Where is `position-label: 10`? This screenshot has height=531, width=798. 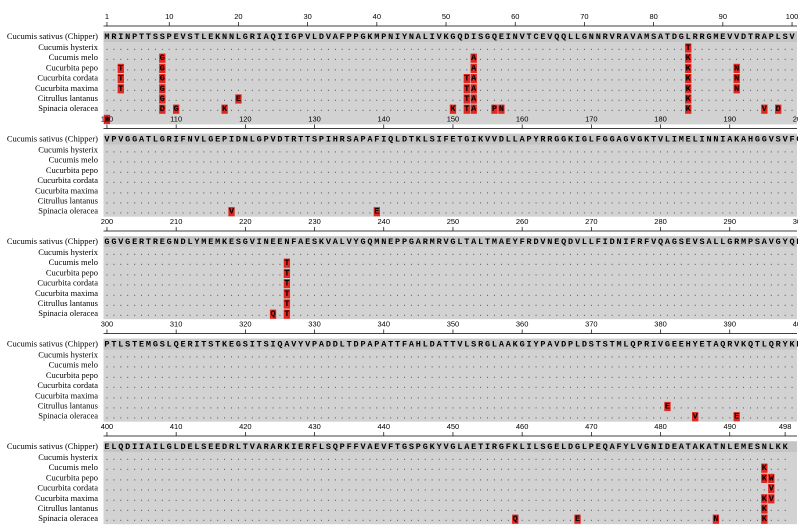
position-label: 10 is located at coordinates (169, 16).